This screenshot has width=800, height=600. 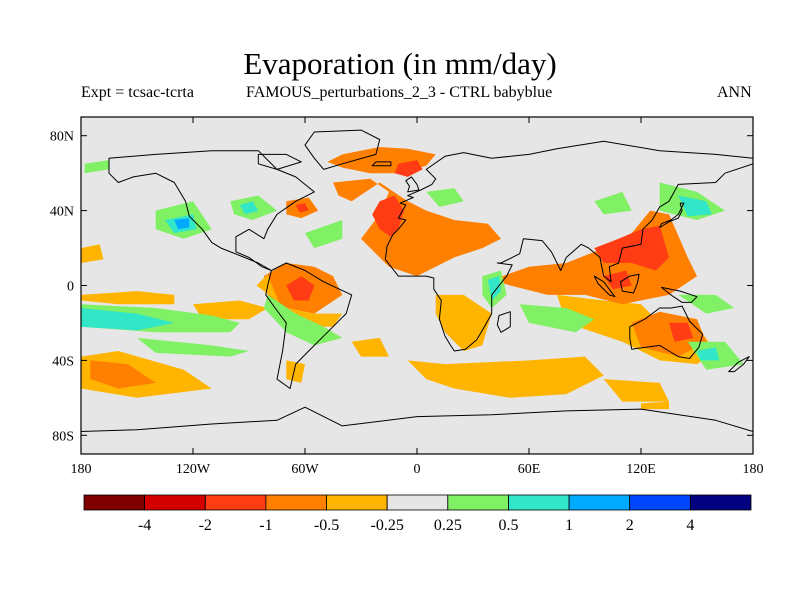 I want to click on chart-title: Evaporation (in mm/day), so click(x=400, y=63).